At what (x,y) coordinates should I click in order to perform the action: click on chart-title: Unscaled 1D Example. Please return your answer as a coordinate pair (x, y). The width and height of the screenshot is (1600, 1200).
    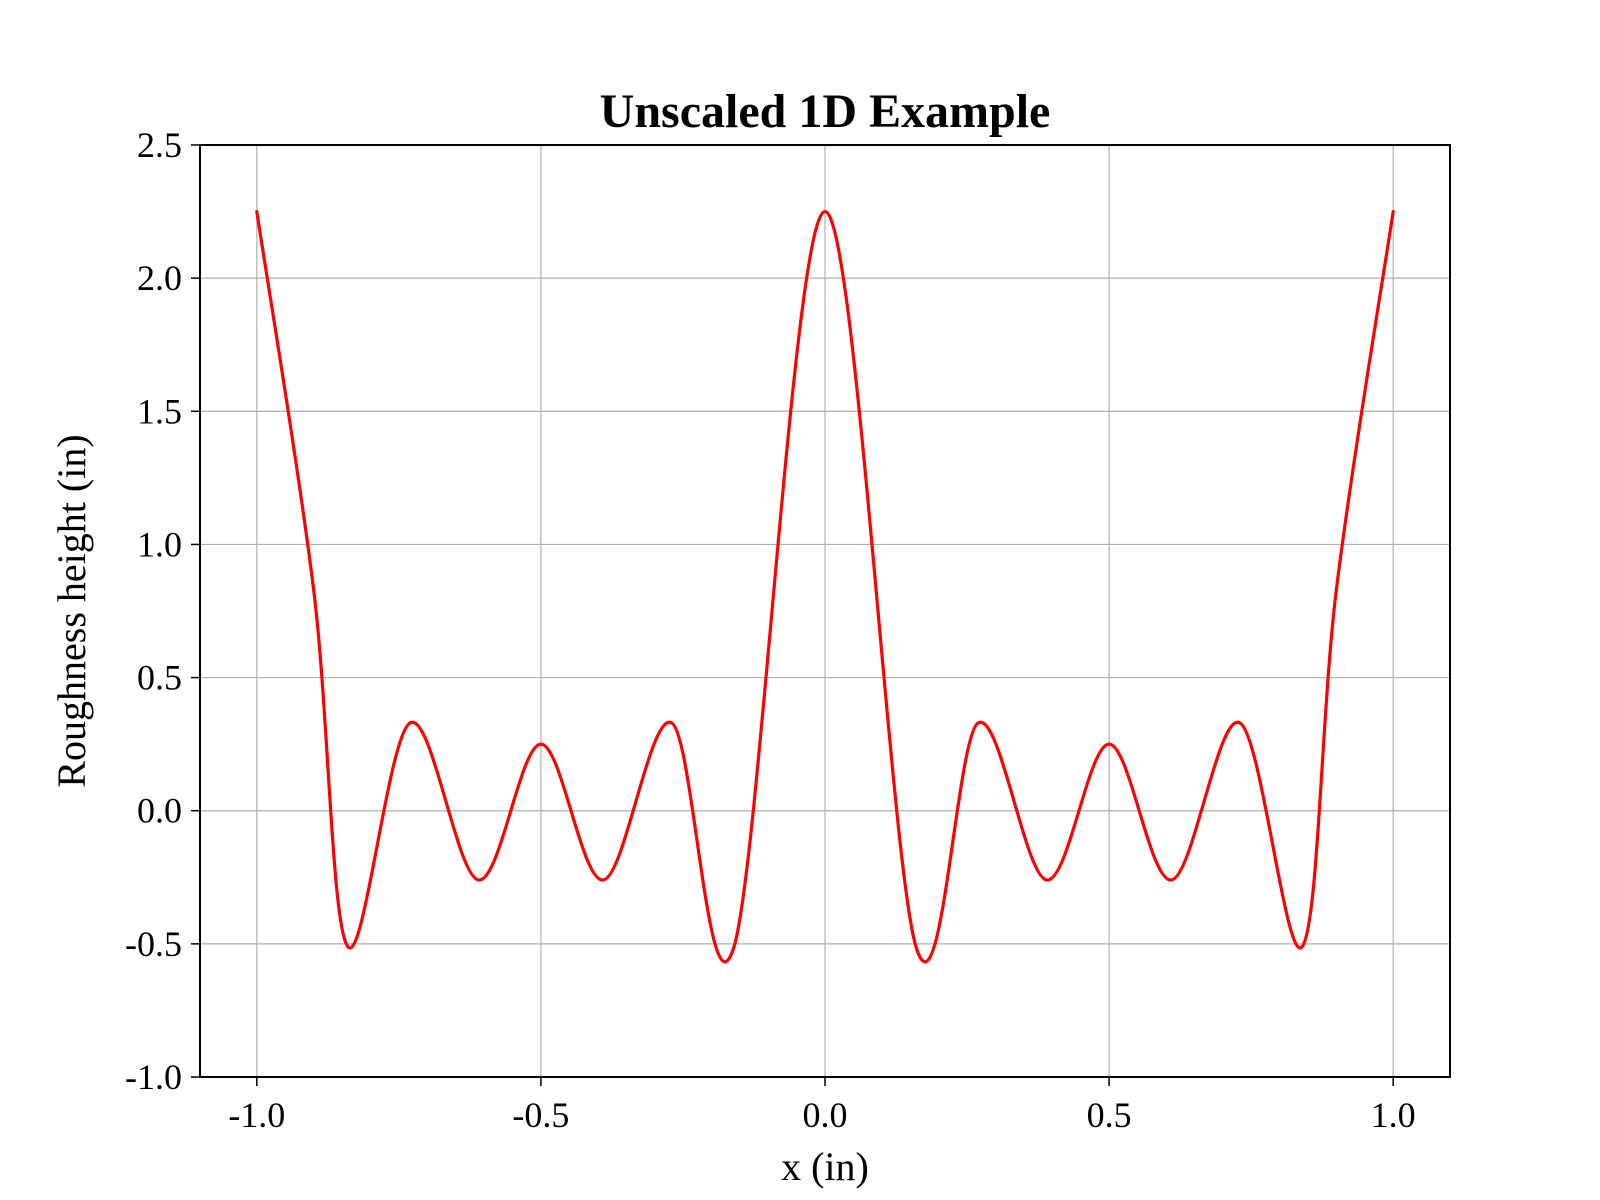
    Looking at the image, I should click on (825, 111).